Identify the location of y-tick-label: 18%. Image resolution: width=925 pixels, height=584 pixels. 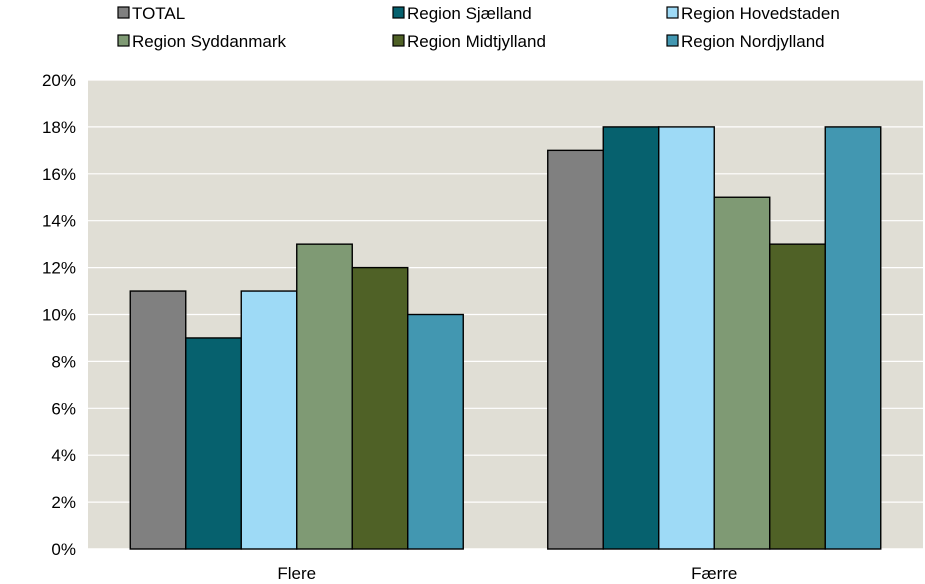
(59, 127).